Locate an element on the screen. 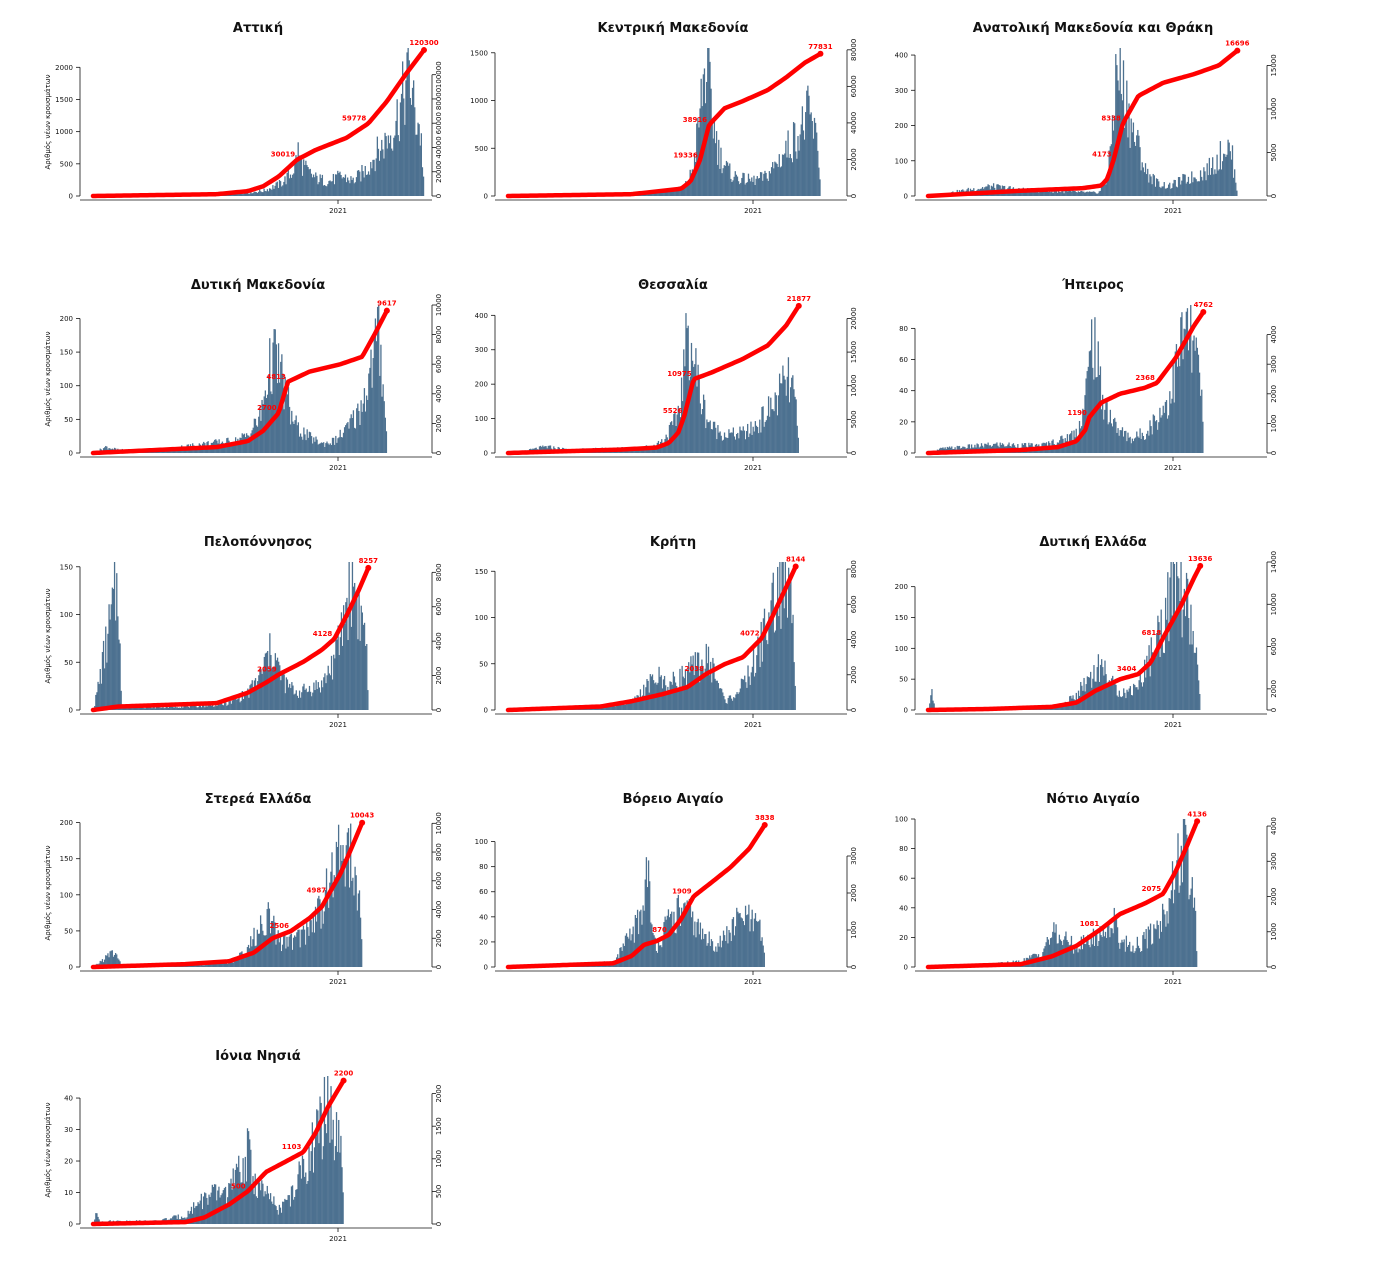 Image resolution: width=1394 pixels, height=1278 pixels. right-tick-label: 4000 is located at coordinates (1274, 335).